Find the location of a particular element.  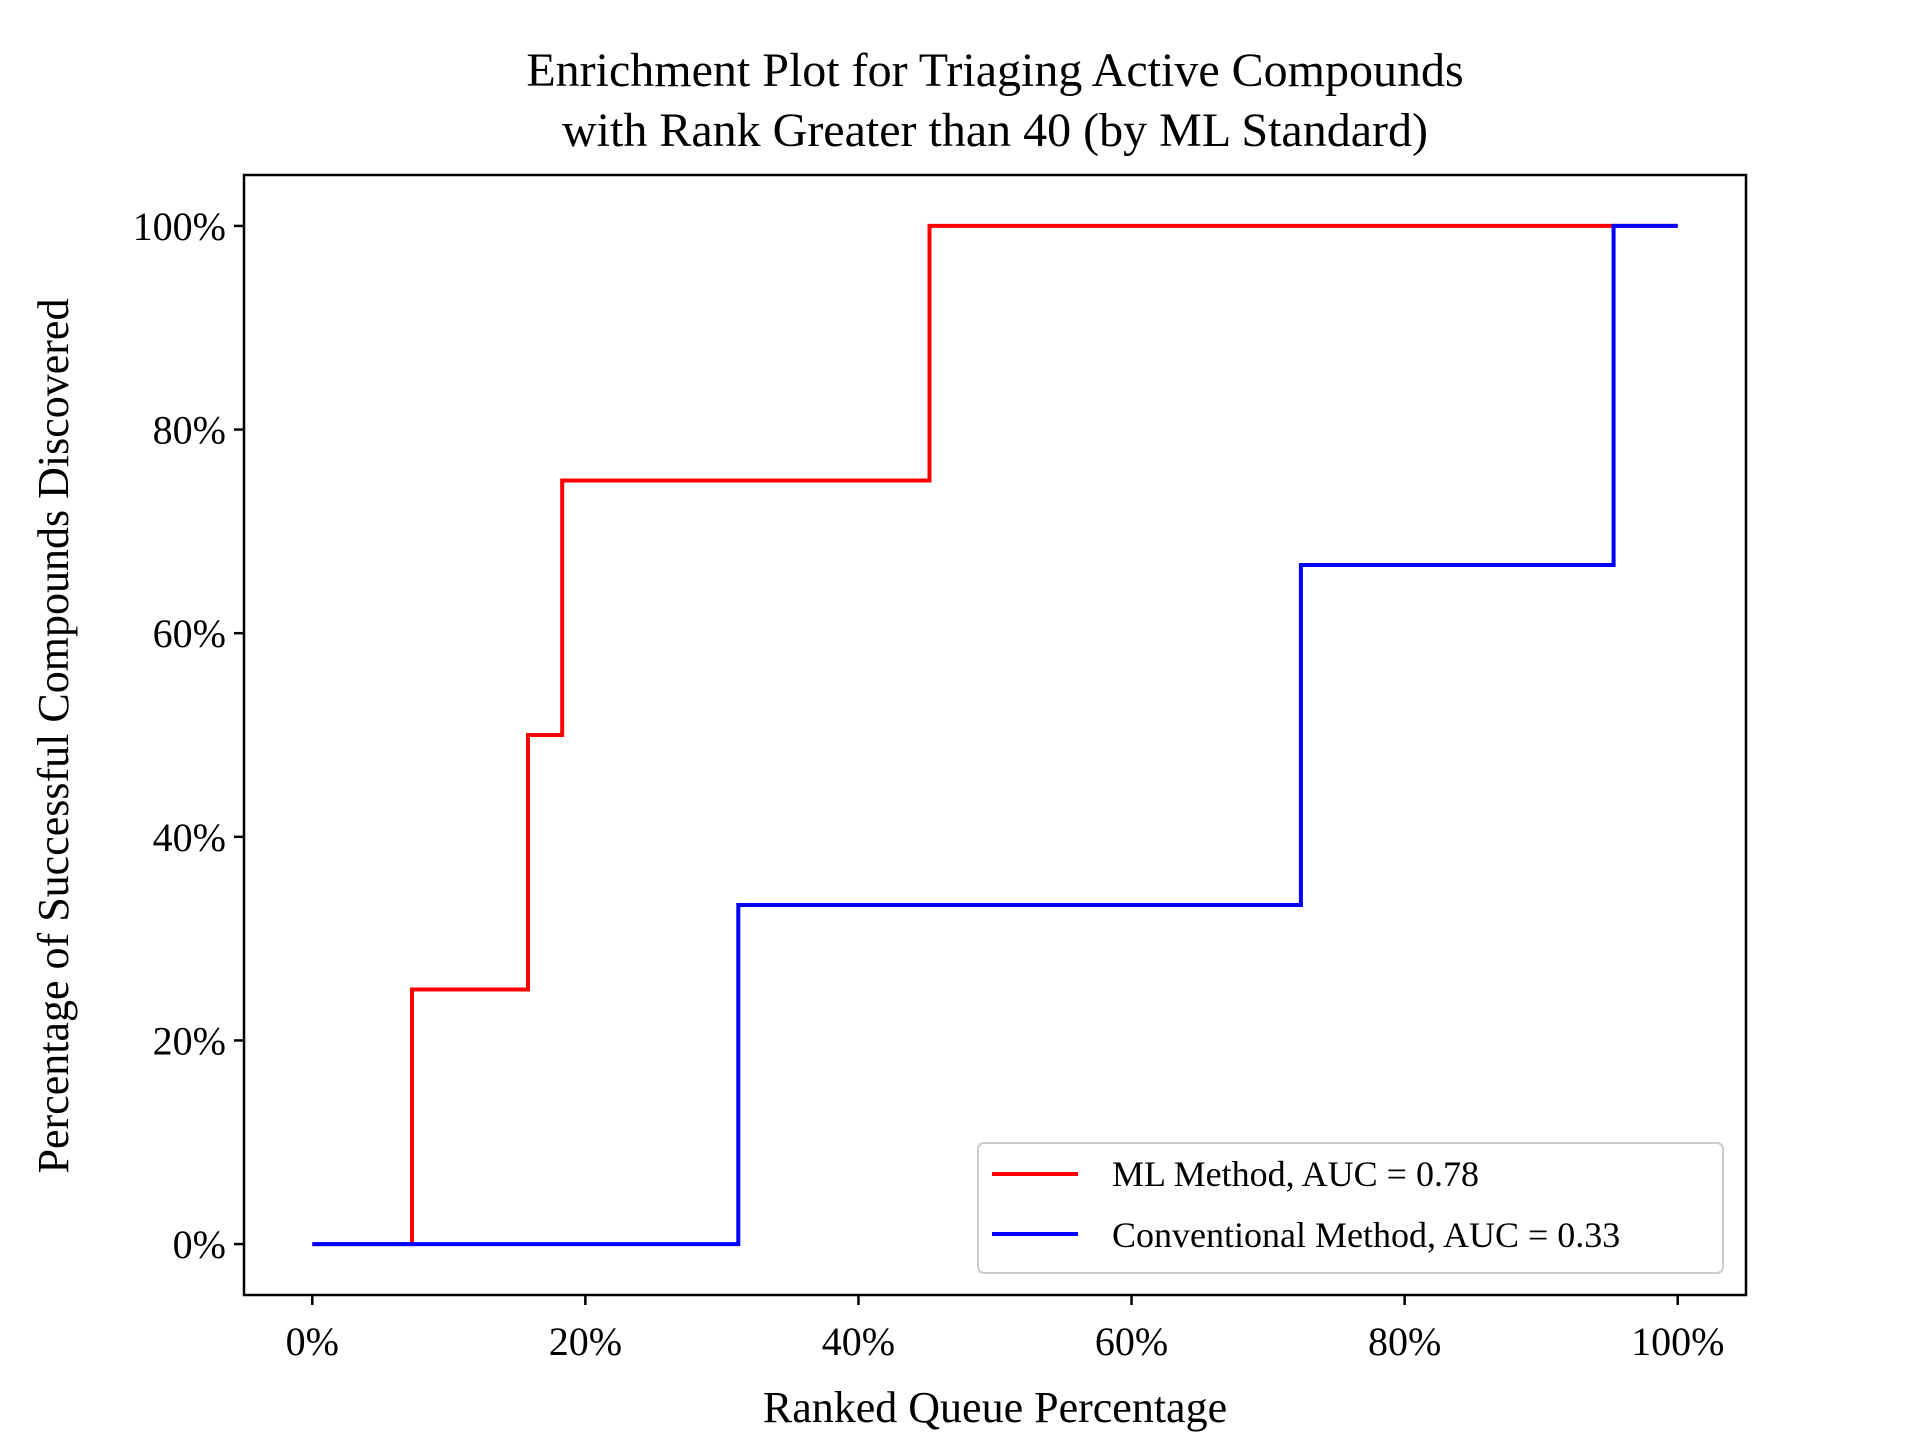

y-axis-ticks: 0% 20% 40% 60% 80% 100% is located at coordinates (188, 735).